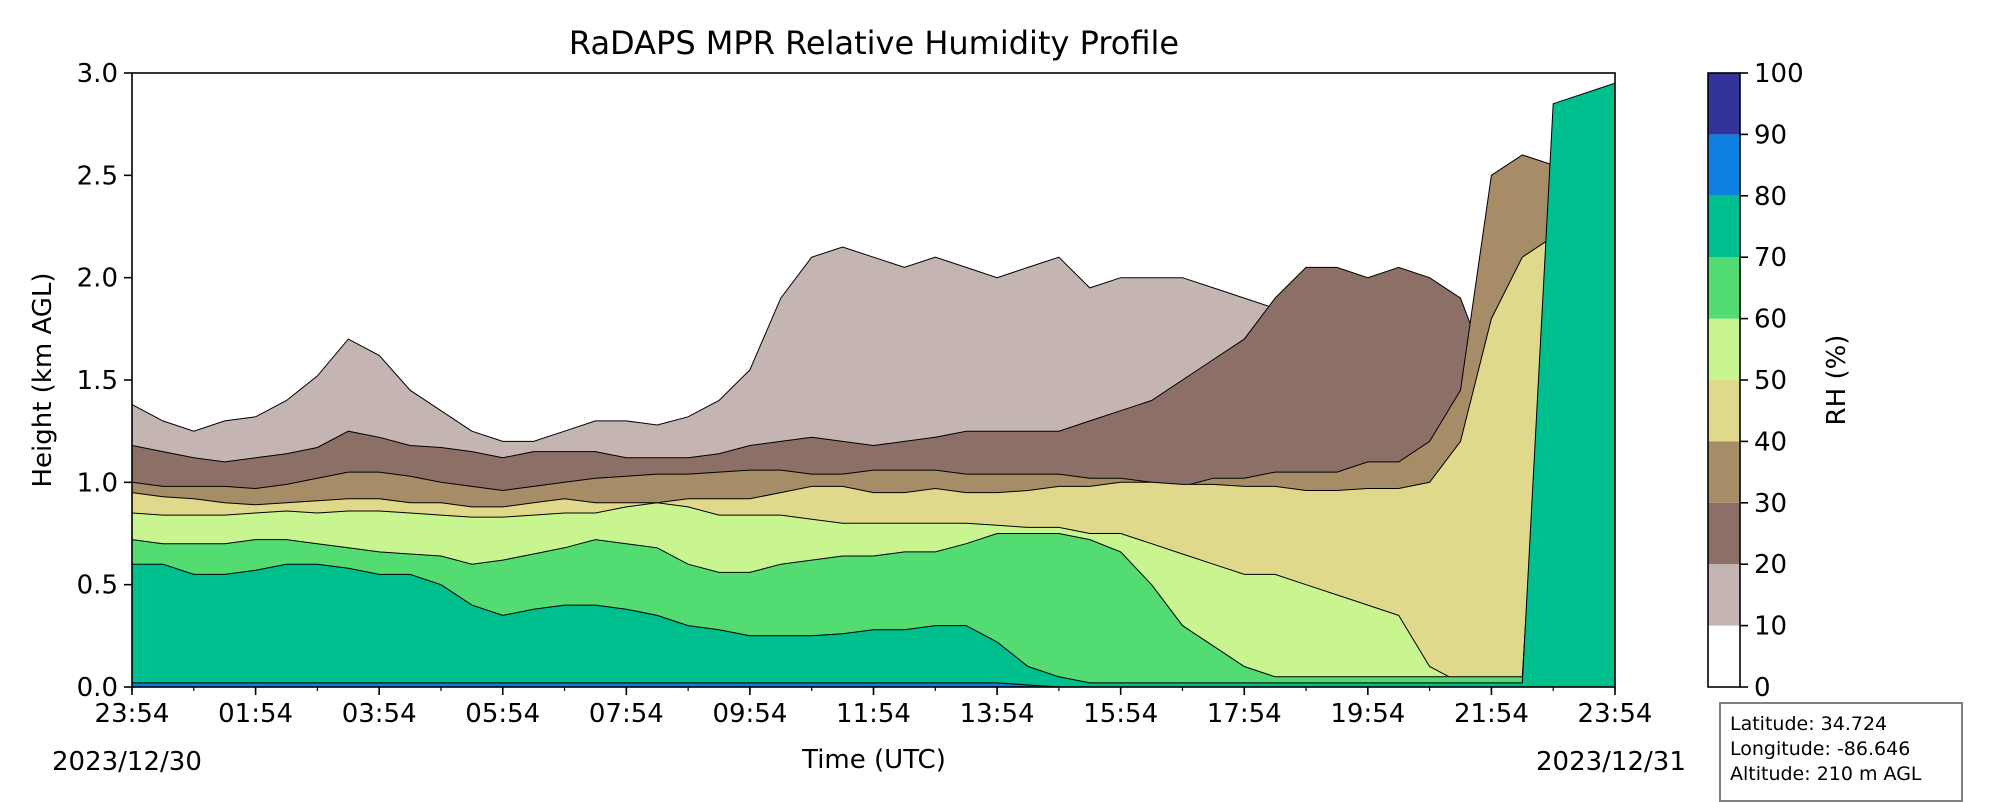 The width and height of the screenshot is (2000, 802). Describe the element at coordinates (1770, 627) in the screenshot. I see `colorbar-tick-label: 10` at that location.